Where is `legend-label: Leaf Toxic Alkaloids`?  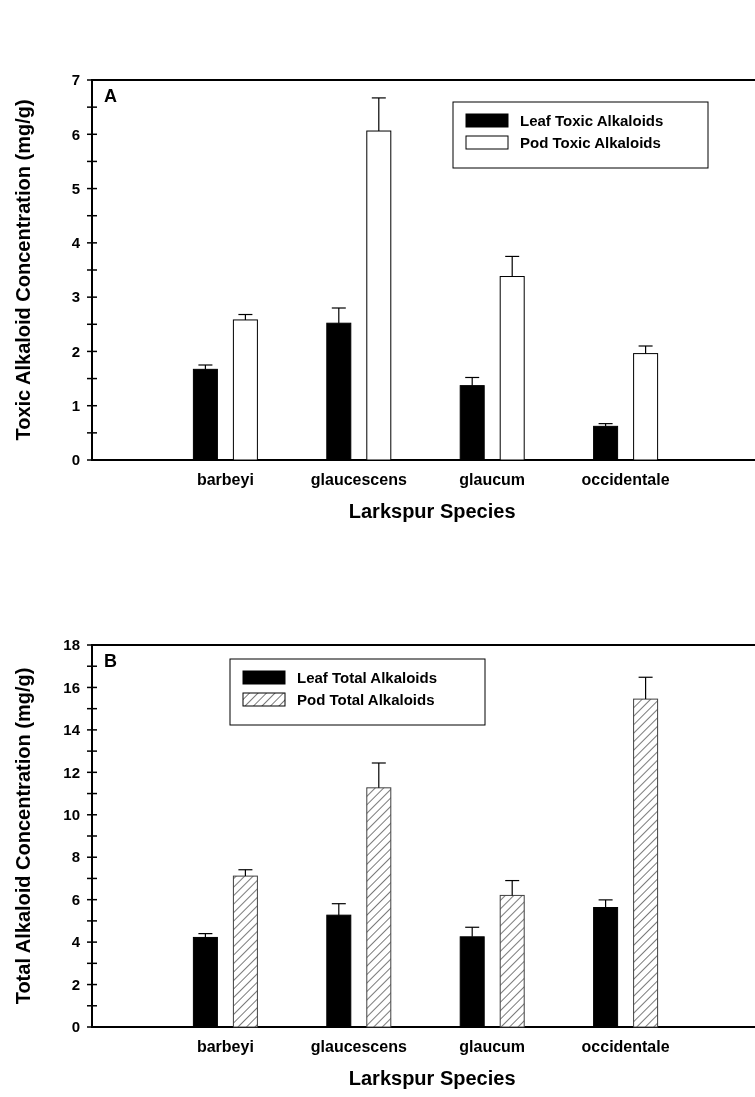
legend-label: Leaf Toxic Alkaloids is located at coordinates (592, 121).